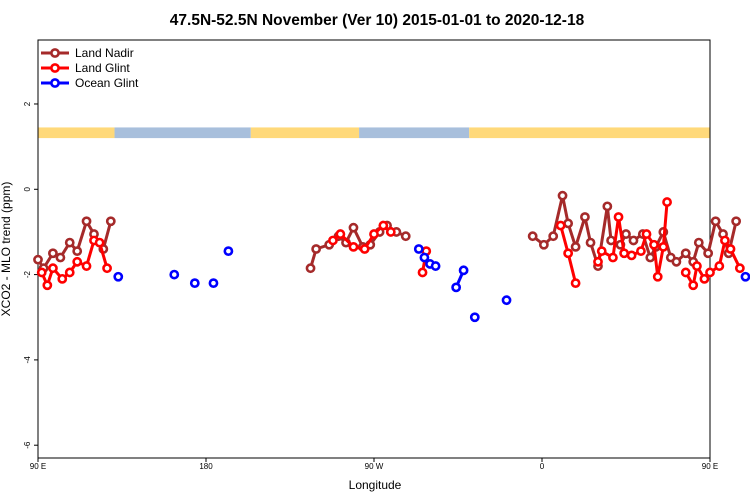 Image resolution: width=750 pixels, height=500 pixels. What do you see at coordinates (55, 68) in the screenshot?
I see `legend-swatch-marker` at bounding box center [55, 68].